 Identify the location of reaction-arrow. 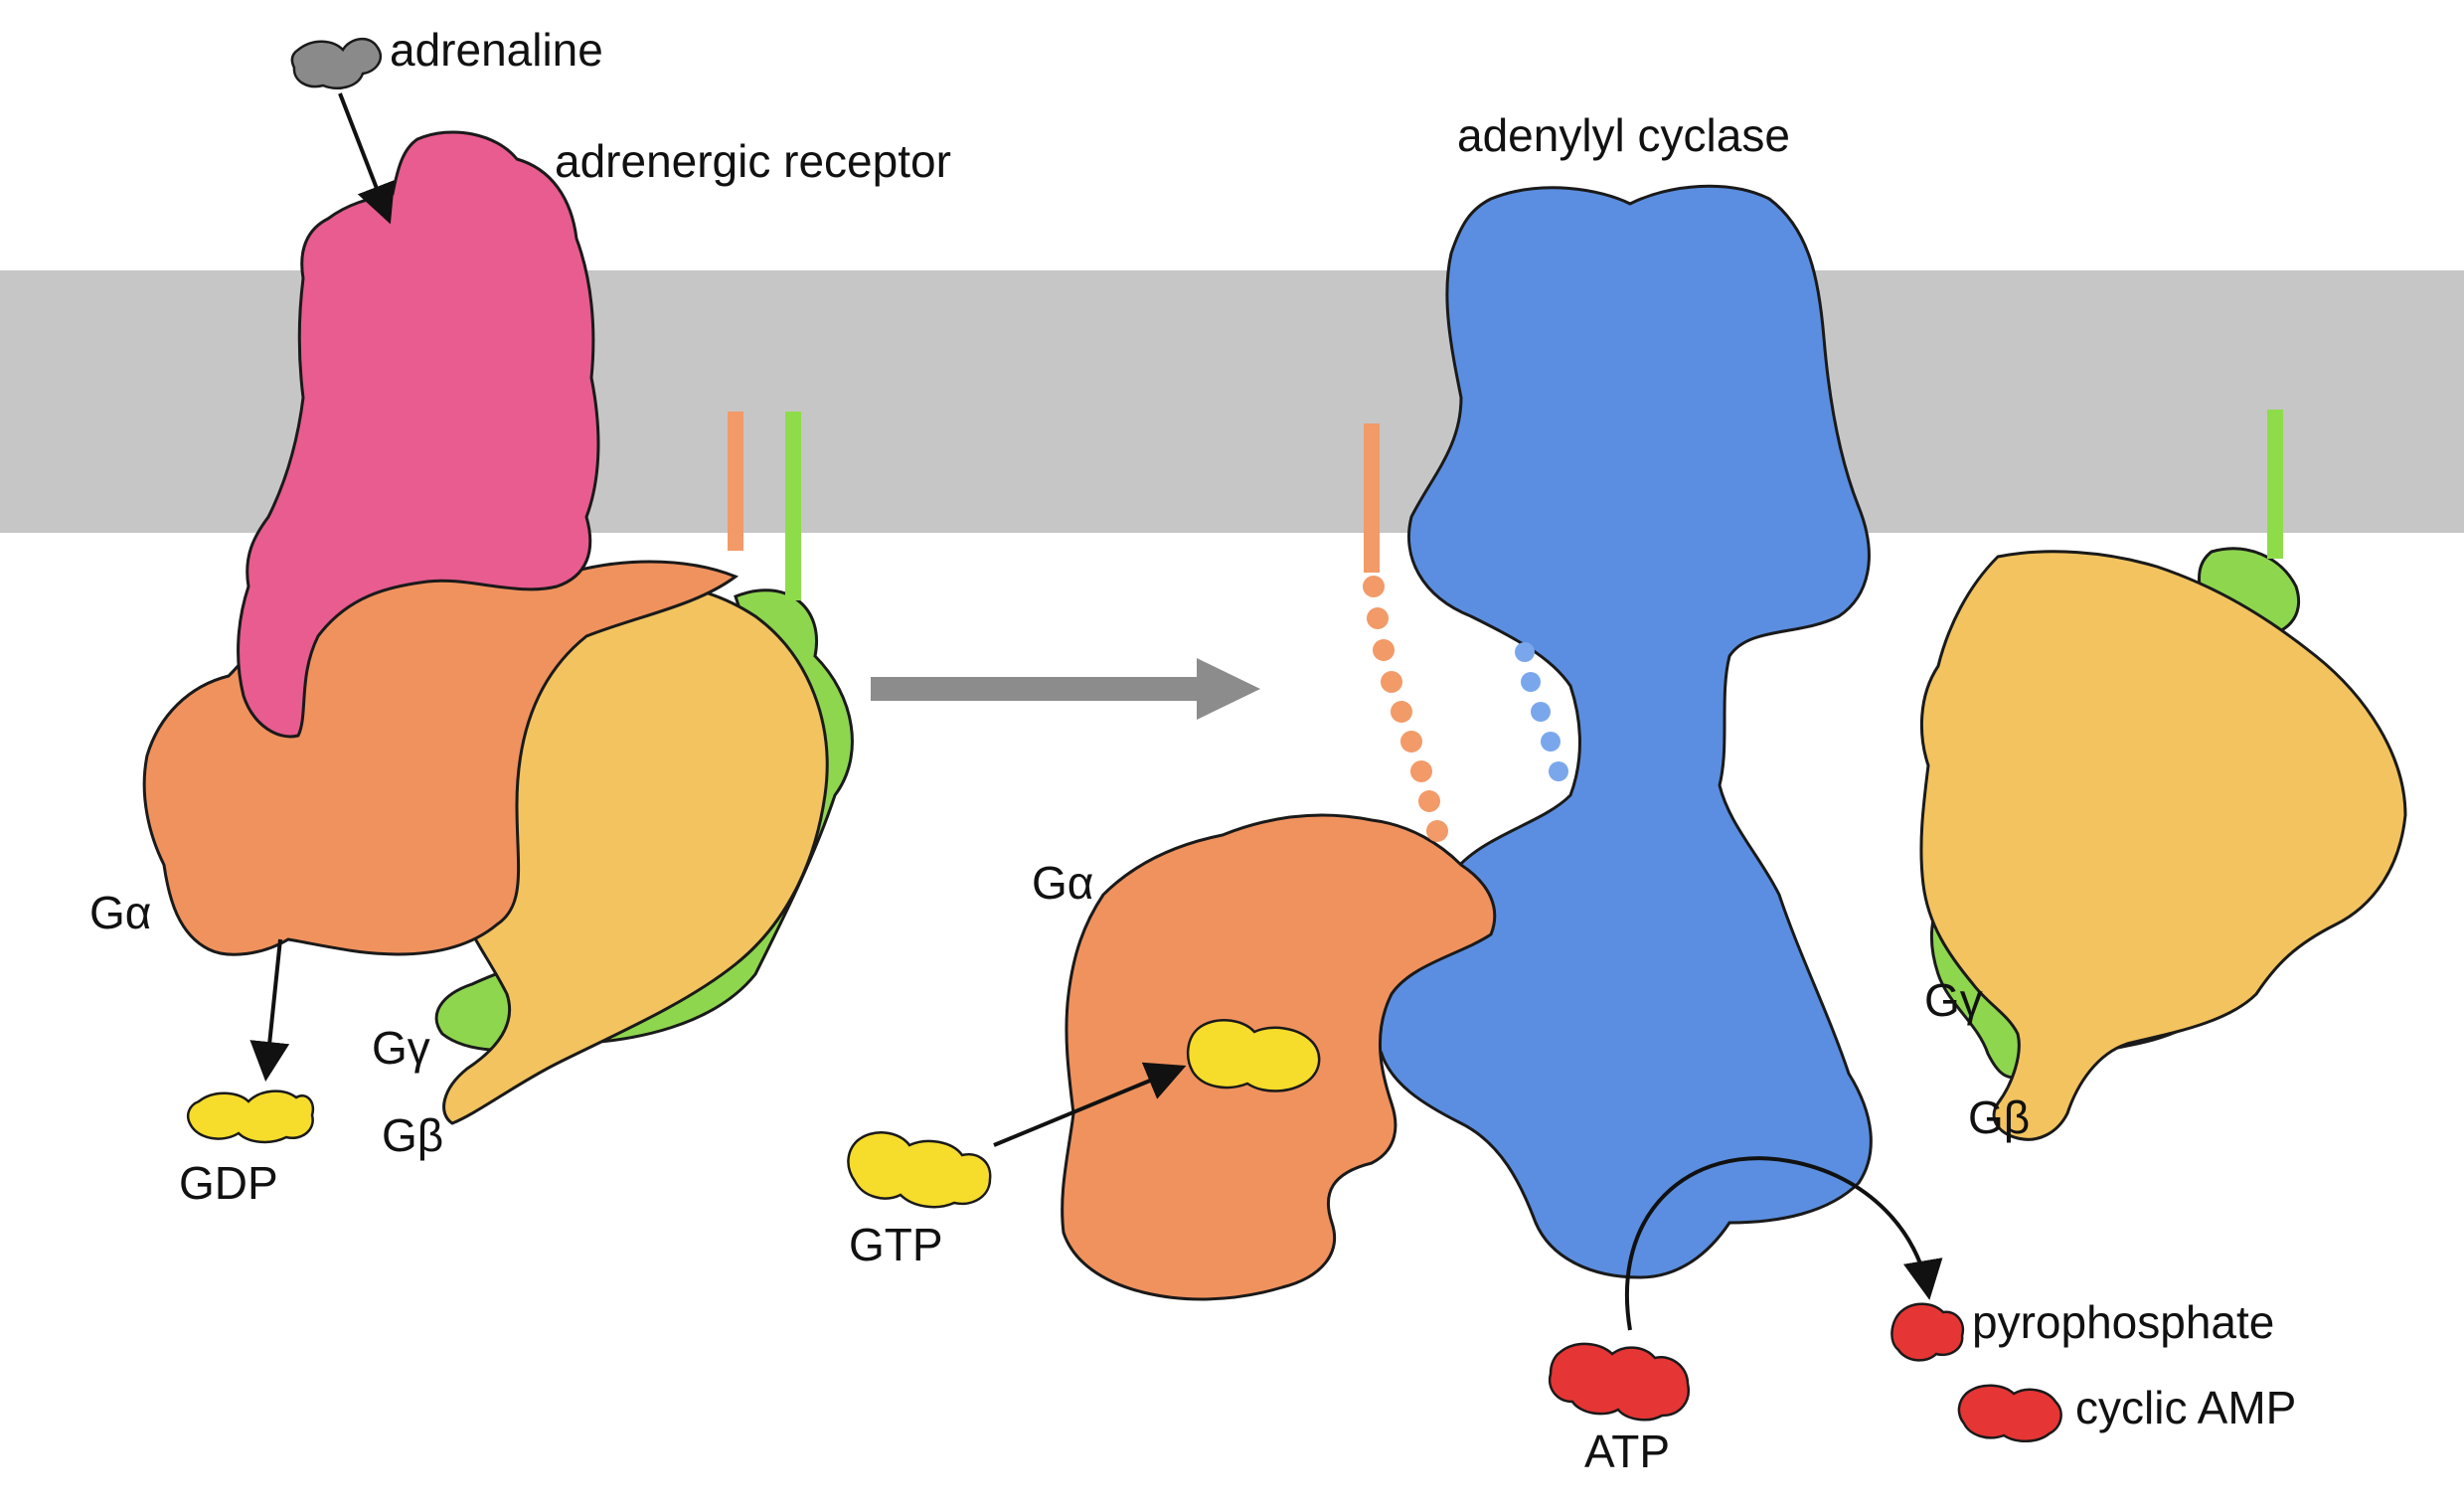
(1784, 1243).